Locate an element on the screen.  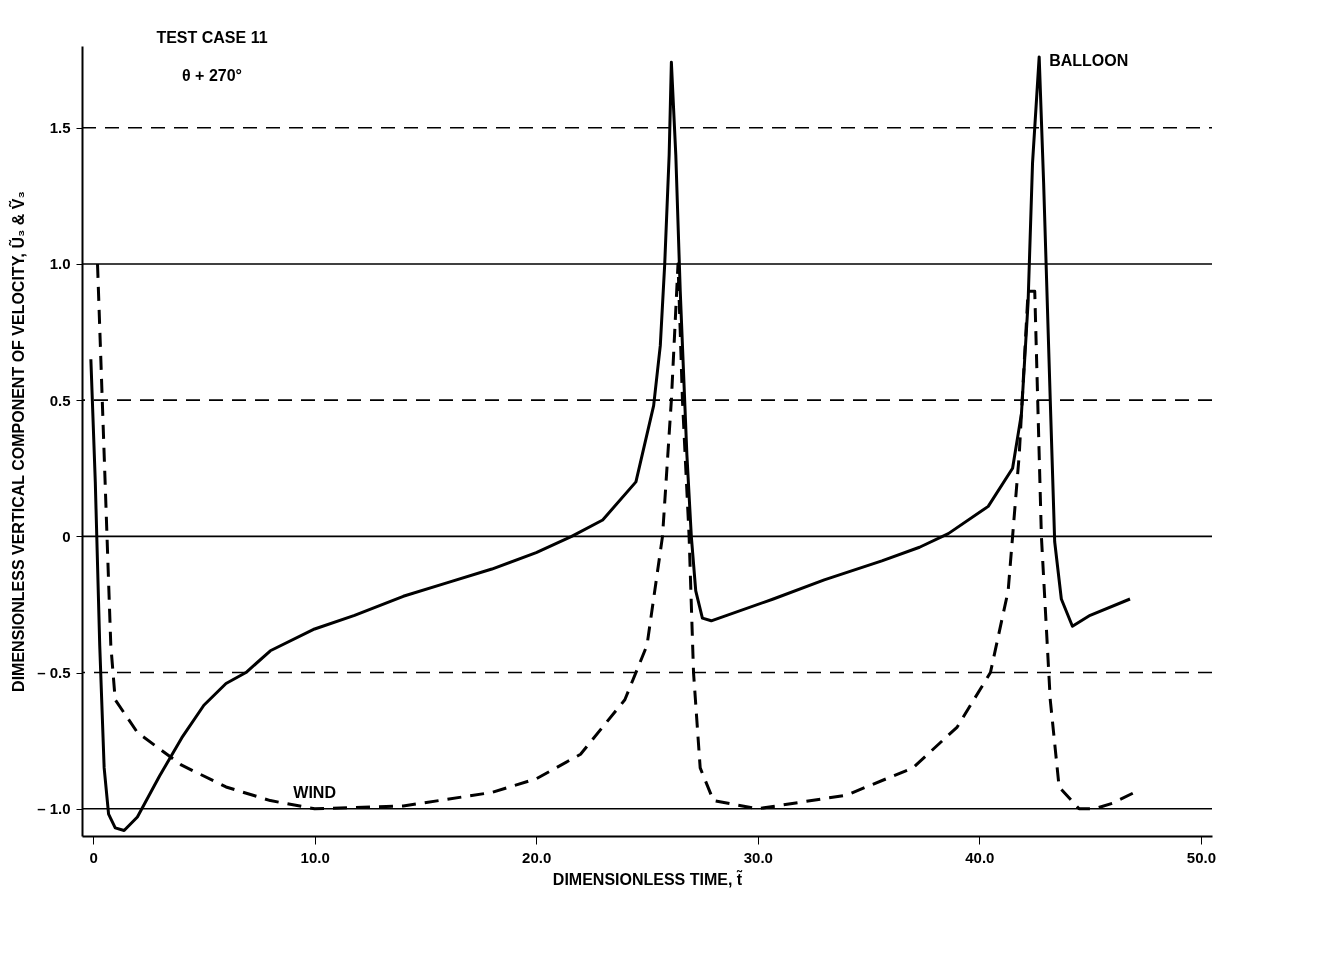
y-tick-label: 0.5 is located at coordinates (60, 400).